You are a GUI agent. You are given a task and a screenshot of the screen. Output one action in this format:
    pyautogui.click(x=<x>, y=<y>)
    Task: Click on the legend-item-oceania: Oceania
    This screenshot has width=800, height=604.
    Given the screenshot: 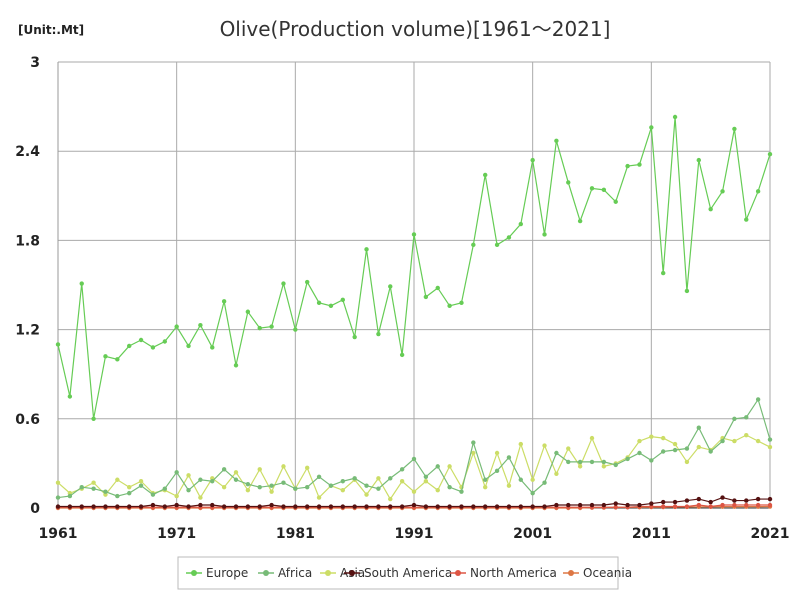 What is the action you would take?
    pyautogui.click(x=597, y=573)
    